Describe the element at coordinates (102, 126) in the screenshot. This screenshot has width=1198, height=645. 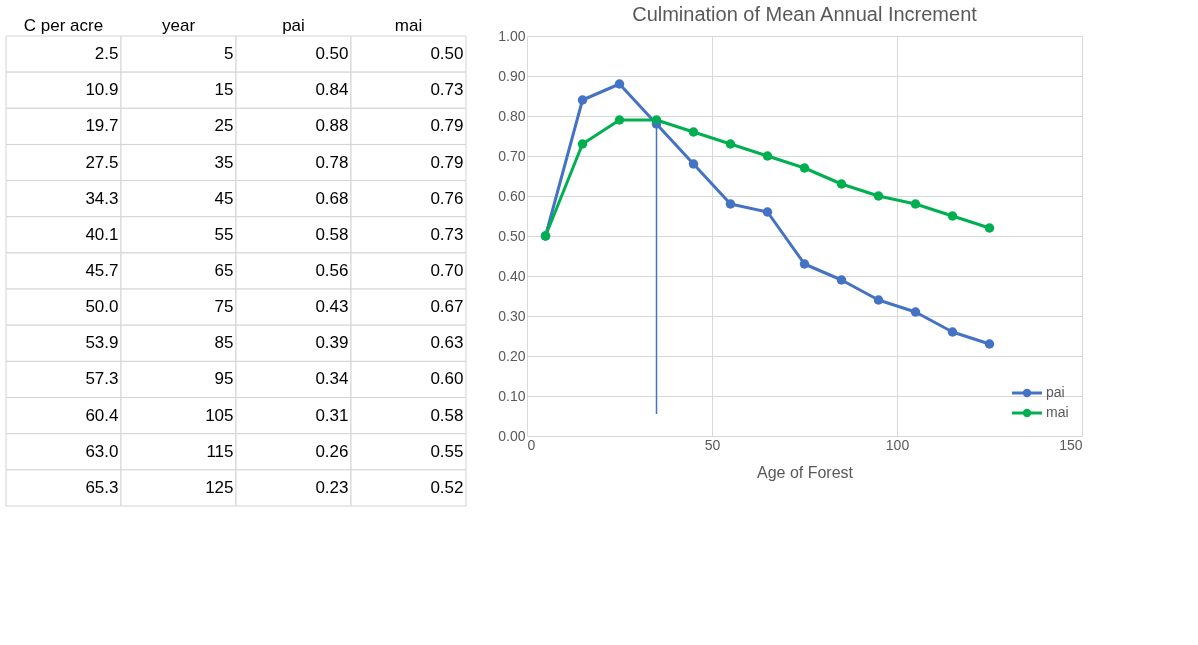
I see `data-label: 19.7` at that location.